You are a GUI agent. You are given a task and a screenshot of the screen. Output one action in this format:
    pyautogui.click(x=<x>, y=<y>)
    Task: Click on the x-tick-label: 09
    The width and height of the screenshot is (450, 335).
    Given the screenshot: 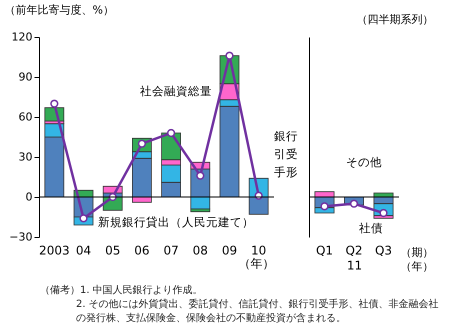 What is the action you would take?
    pyautogui.click(x=230, y=251)
    